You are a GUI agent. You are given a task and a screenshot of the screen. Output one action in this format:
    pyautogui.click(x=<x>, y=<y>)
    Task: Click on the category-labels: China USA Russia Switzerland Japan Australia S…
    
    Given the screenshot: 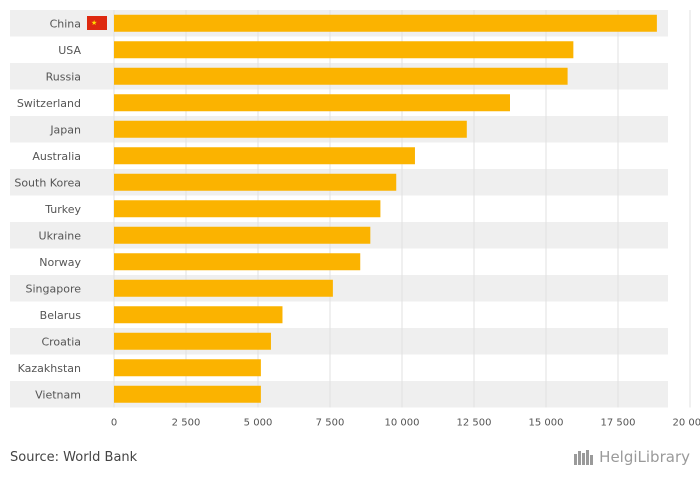 What is the action you would take?
    pyautogui.click(x=47, y=209)
    